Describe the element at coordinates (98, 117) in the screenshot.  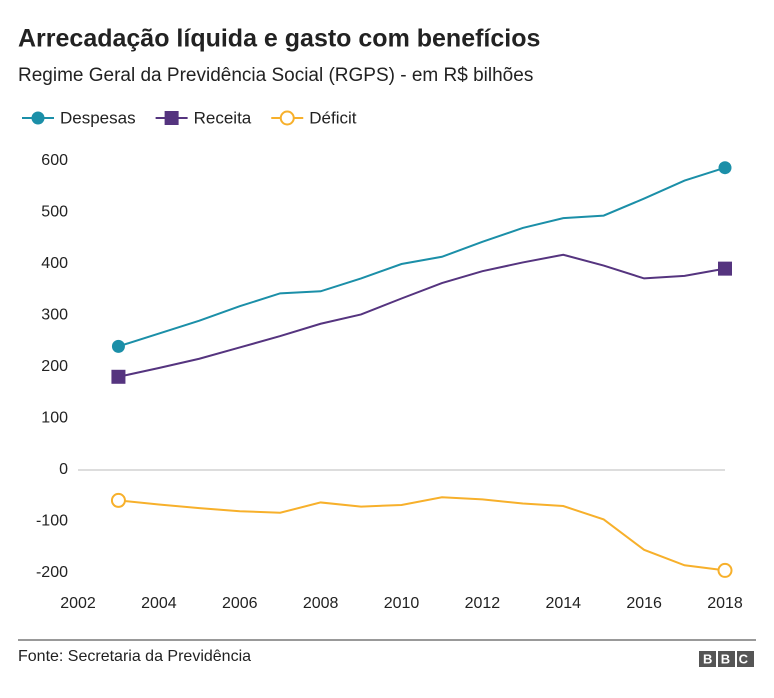
I see `legend-label: Despesas` at that location.